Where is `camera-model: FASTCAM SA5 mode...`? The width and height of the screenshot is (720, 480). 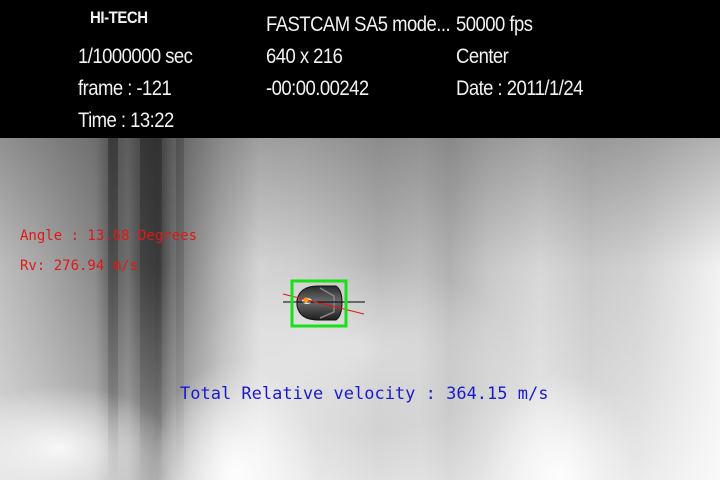 camera-model: FASTCAM SA5 mode... is located at coordinates (358, 24).